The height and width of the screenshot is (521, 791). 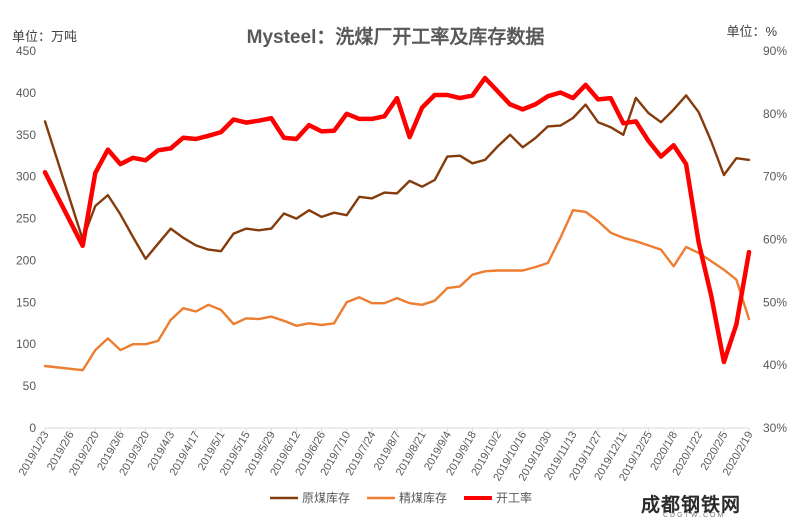 What do you see at coordinates (26, 93) in the screenshot?
I see `left-tick-label: 400` at bounding box center [26, 93].